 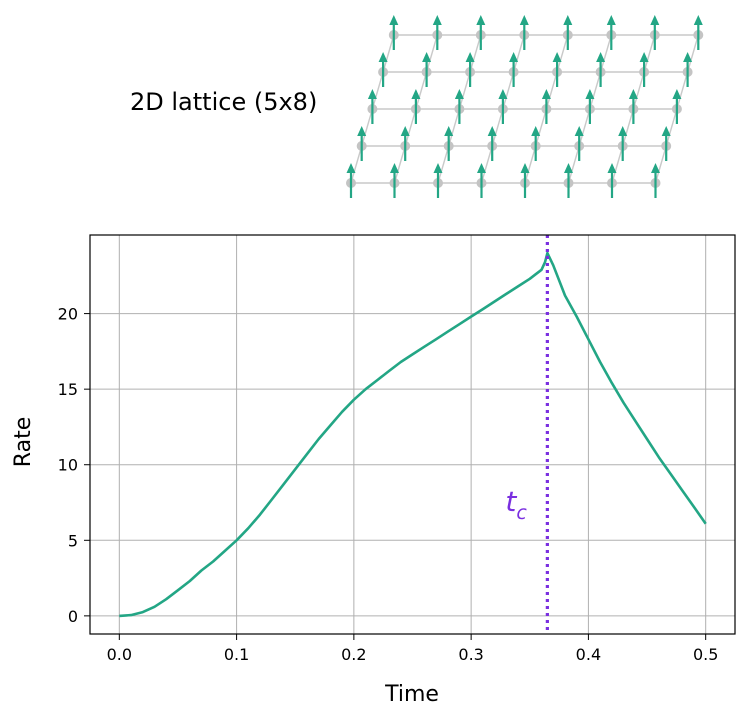 What do you see at coordinates (521, 513) in the screenshot?
I see `critical-time-label-sub: c` at bounding box center [521, 513].